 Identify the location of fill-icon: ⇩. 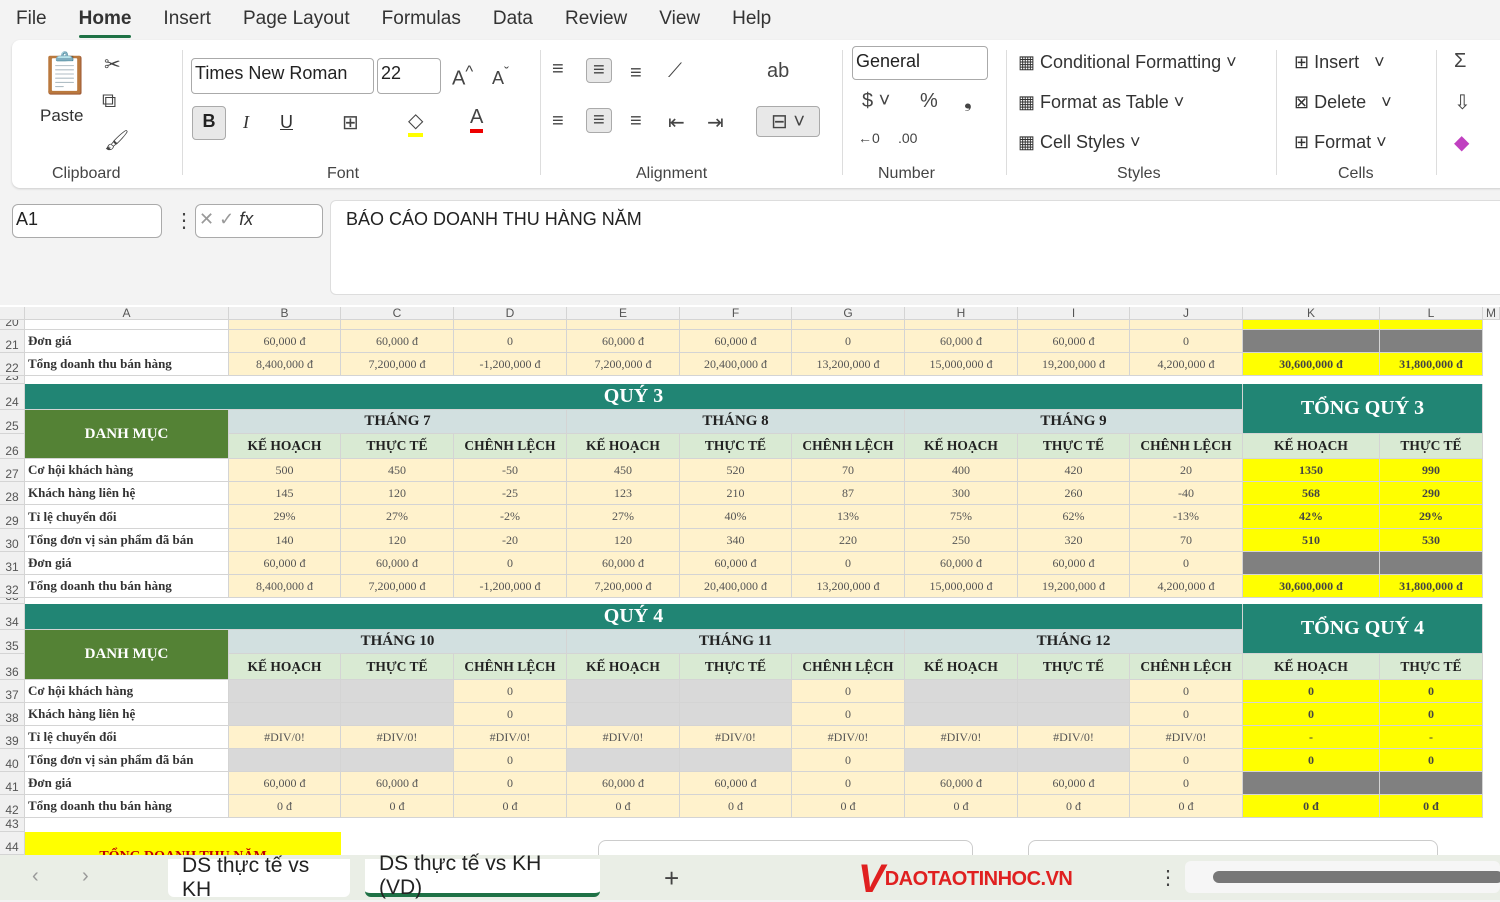
(1462, 103).